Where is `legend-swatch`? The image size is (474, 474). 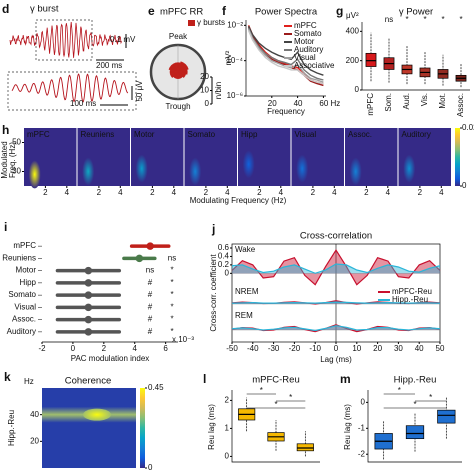
legend-swatch is located at coordinates (191, 23).